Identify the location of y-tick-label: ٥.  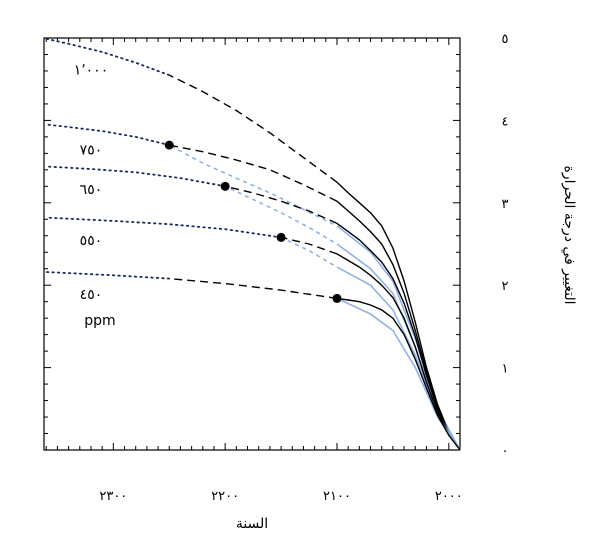
(505, 39).